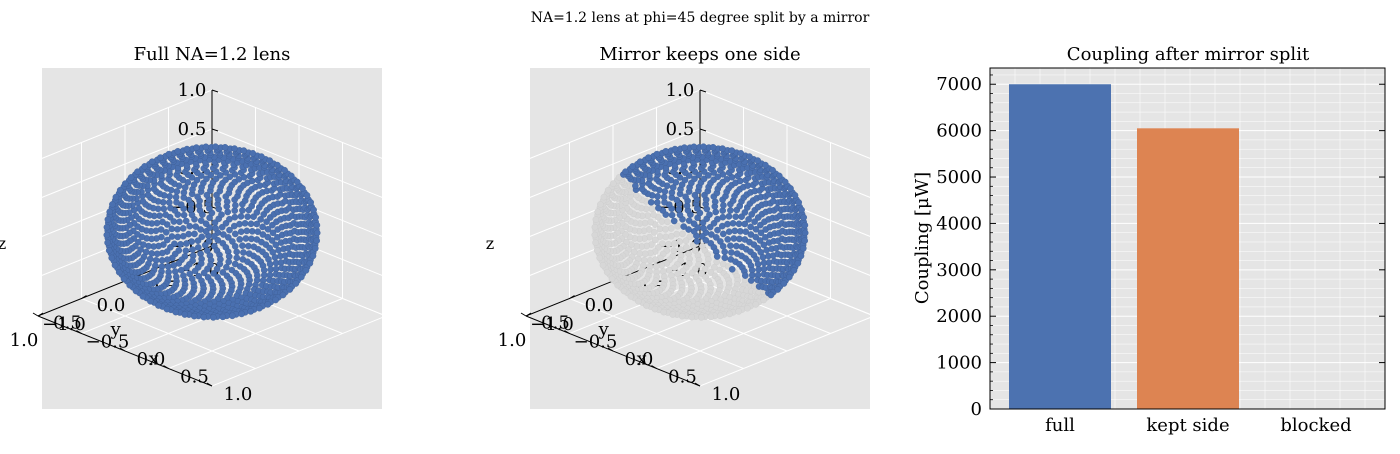 Image resolution: width=1400 pixels, height=454 pixels. I want to click on floor-gridline, so click(255, 333).